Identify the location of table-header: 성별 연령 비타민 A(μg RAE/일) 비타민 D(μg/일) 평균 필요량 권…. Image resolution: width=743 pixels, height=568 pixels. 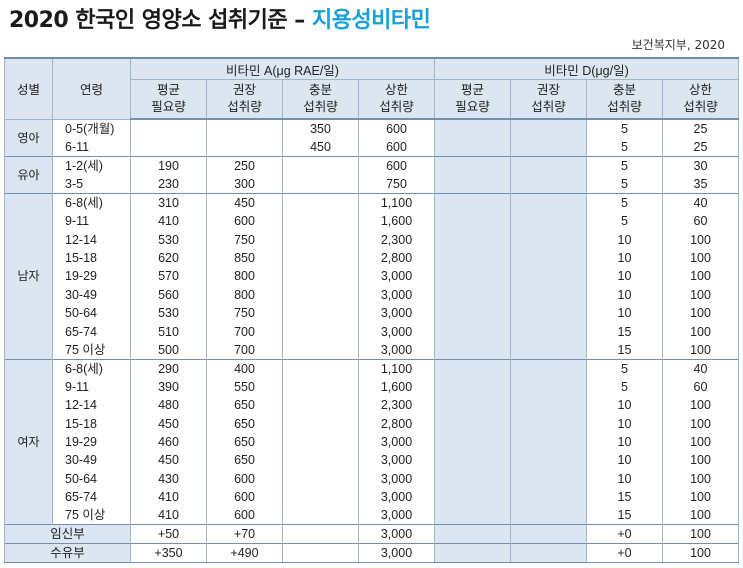
(372, 88).